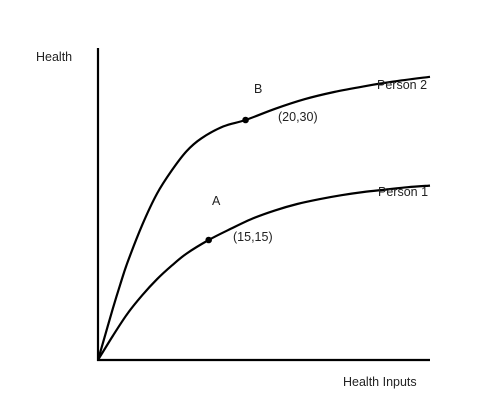 This screenshot has width=494, height=401. Describe the element at coordinates (258, 89) in the screenshot. I see `point-b-letter: B` at that location.